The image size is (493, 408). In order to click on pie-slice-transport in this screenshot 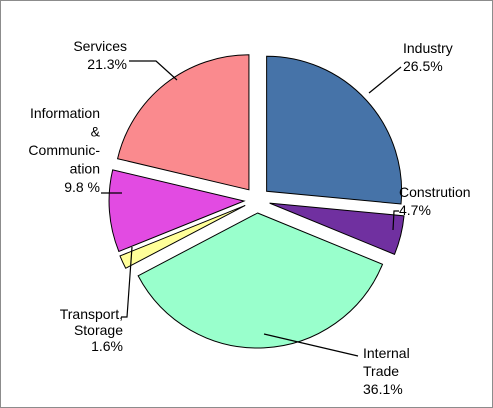, I will do `click(182, 236)`.